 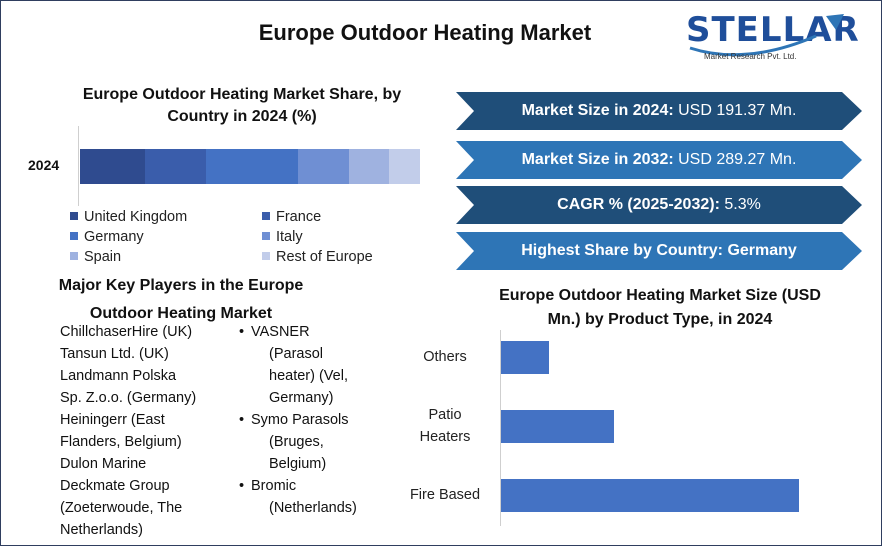 What do you see at coordinates (660, 295) in the screenshot?
I see `size-chart-title-line: Europe Outdoor Heating Market Size (USD` at bounding box center [660, 295].